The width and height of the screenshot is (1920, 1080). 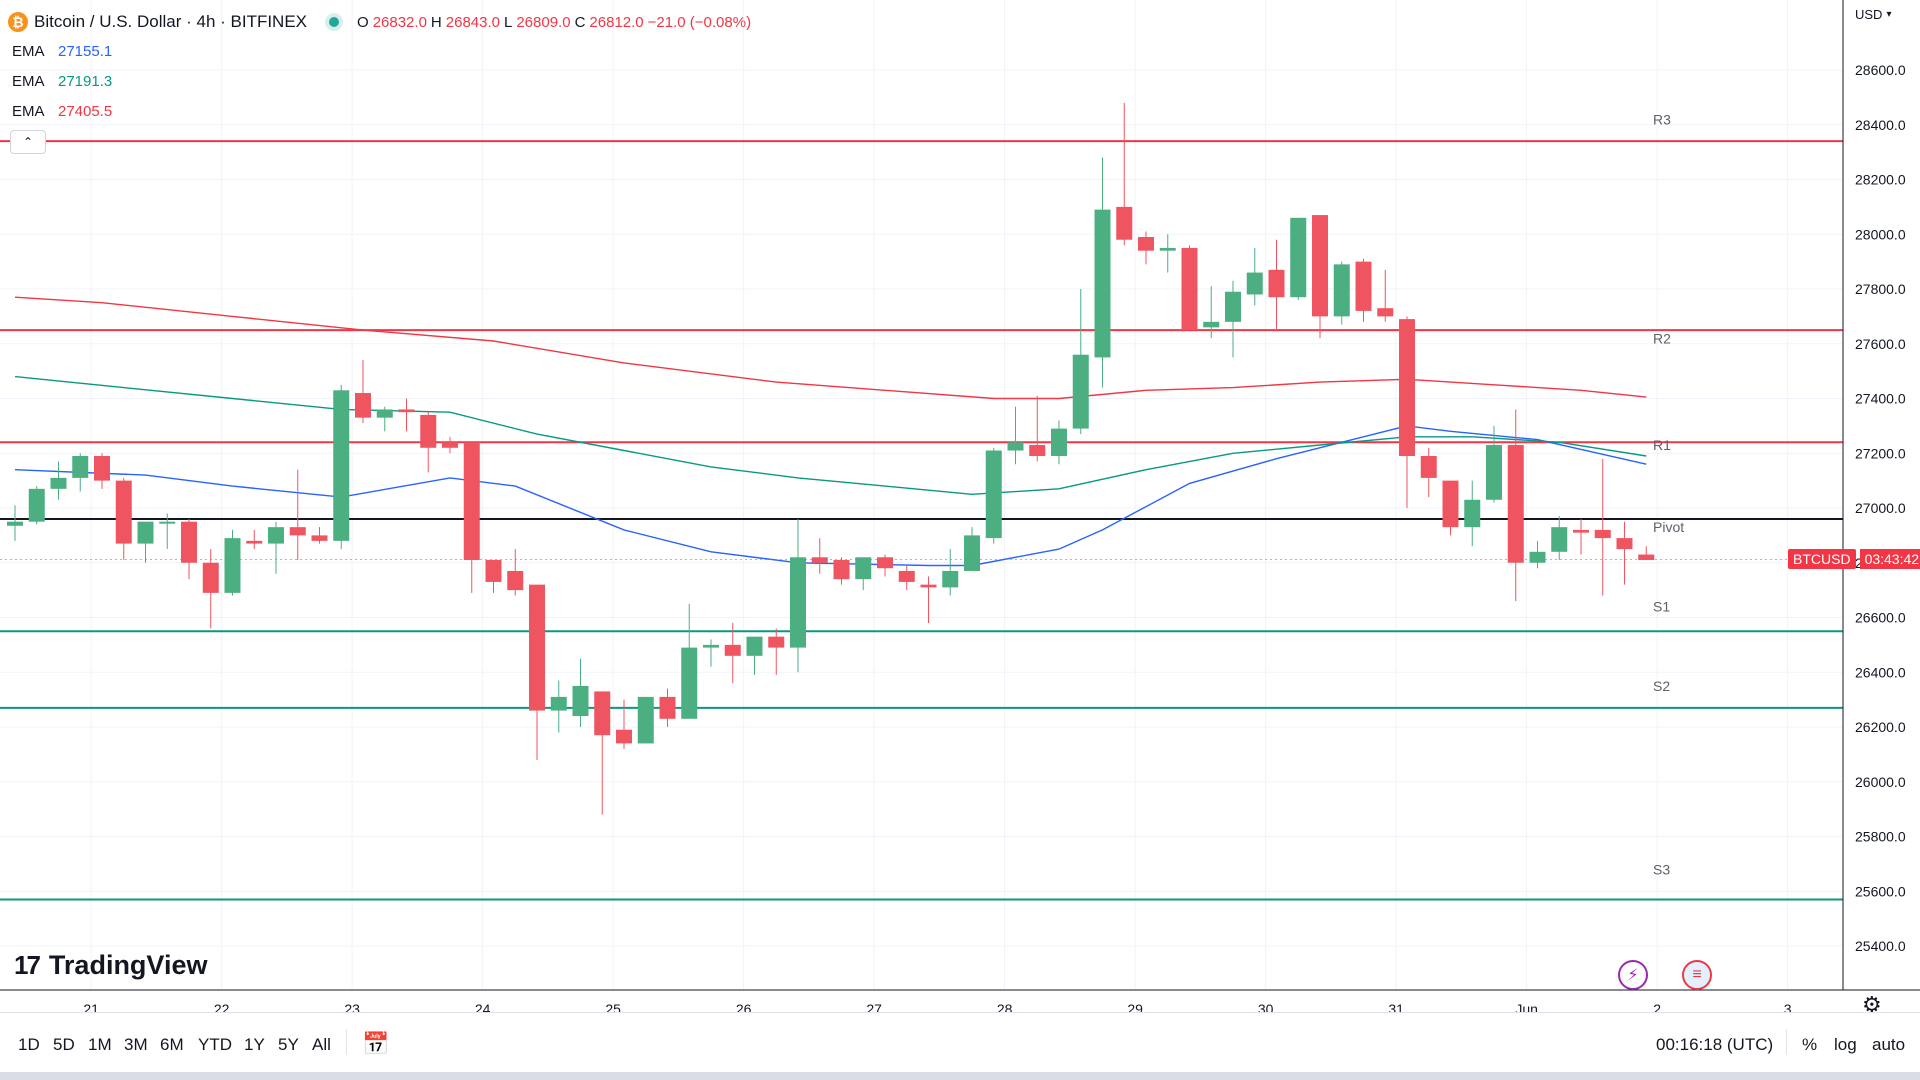 I want to click on ema-legend-3: EMA 27405.5, so click(x=62, y=111).